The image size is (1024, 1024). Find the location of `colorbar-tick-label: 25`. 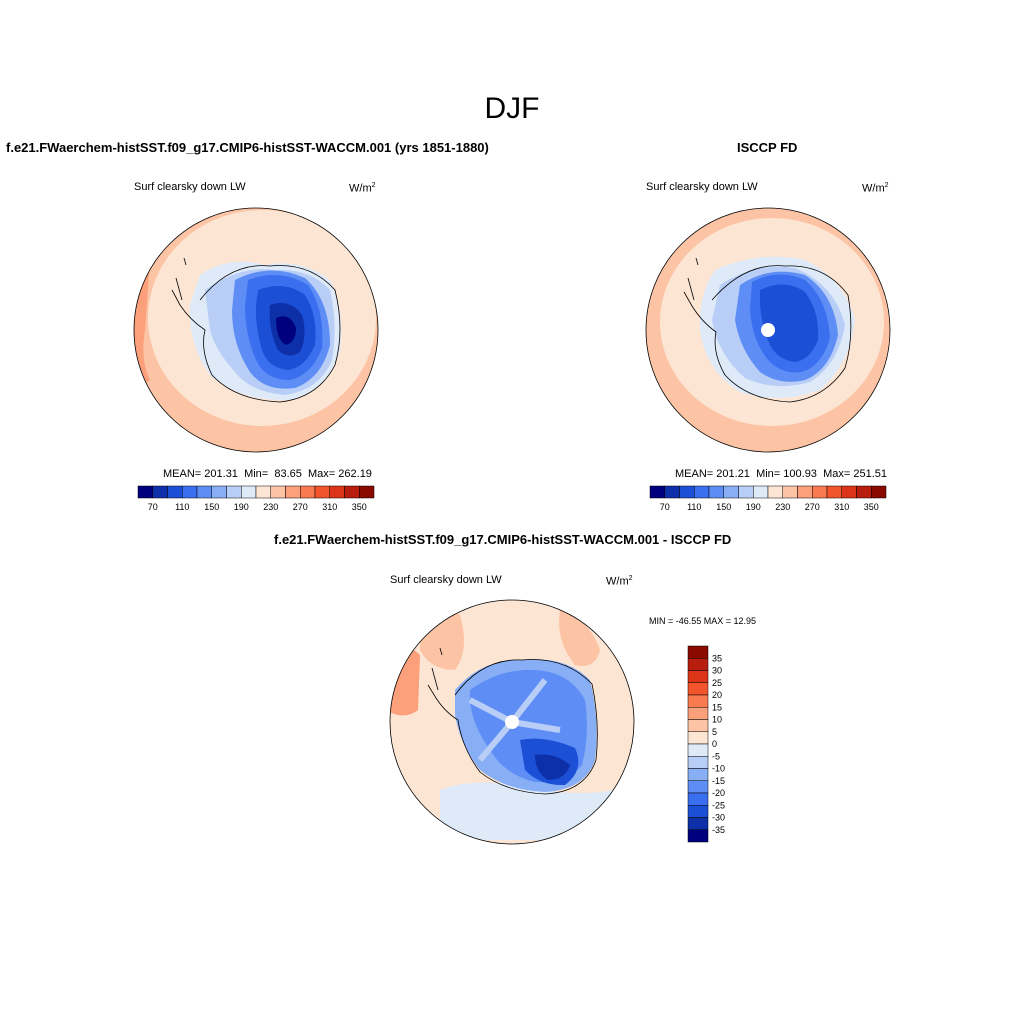

colorbar-tick-label: 25 is located at coordinates (717, 683).